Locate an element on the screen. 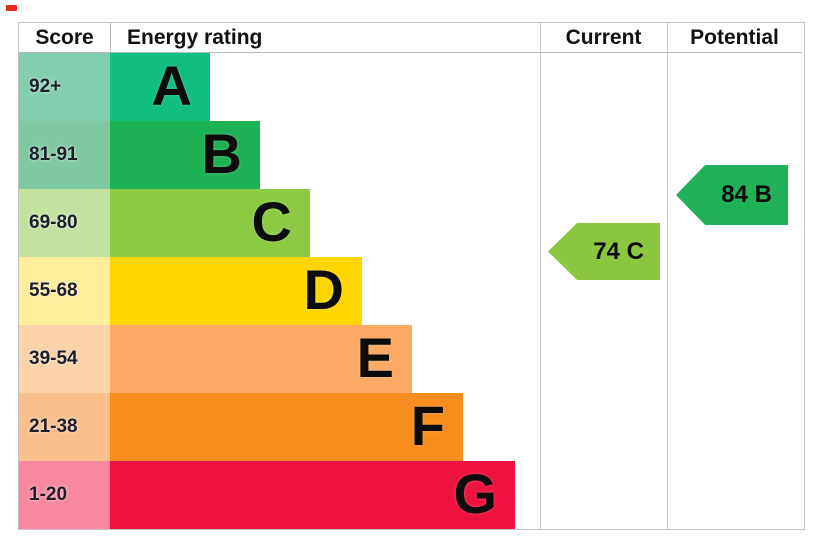 The height and width of the screenshot is (547, 820). score-range-g: 1-20 is located at coordinates (64, 495).